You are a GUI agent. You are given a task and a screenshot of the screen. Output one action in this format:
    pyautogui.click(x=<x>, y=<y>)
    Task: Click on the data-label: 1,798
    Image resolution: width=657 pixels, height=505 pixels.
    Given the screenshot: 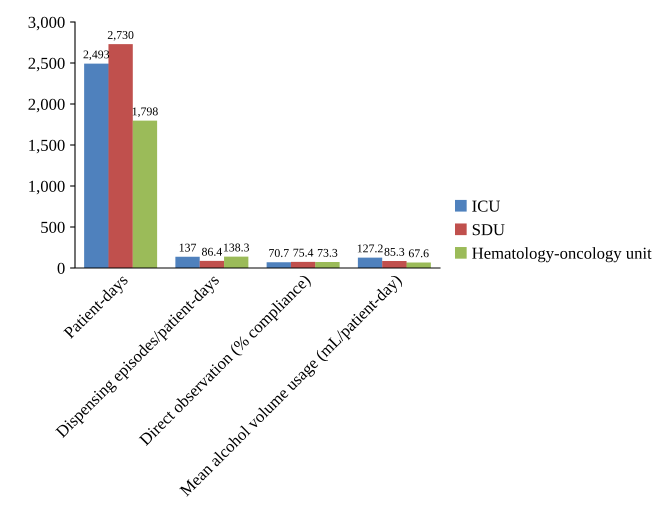 What is the action you would take?
    pyautogui.click(x=145, y=112)
    